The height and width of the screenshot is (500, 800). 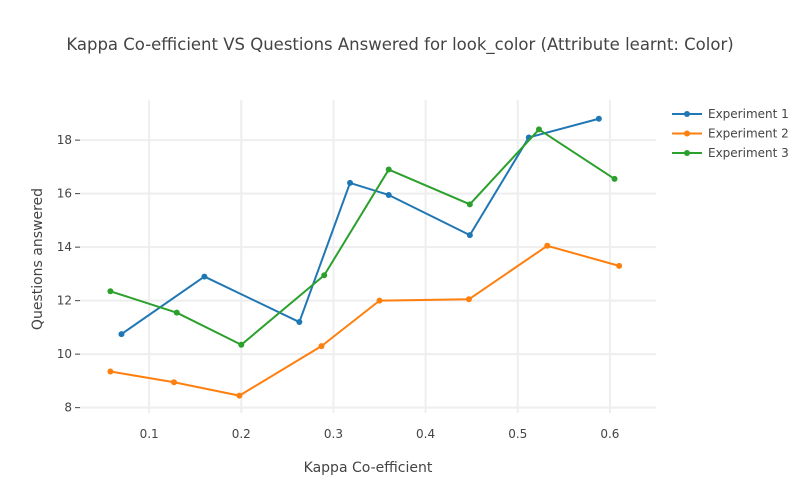 I want to click on y-tick-label: 8, so click(x=68, y=408).